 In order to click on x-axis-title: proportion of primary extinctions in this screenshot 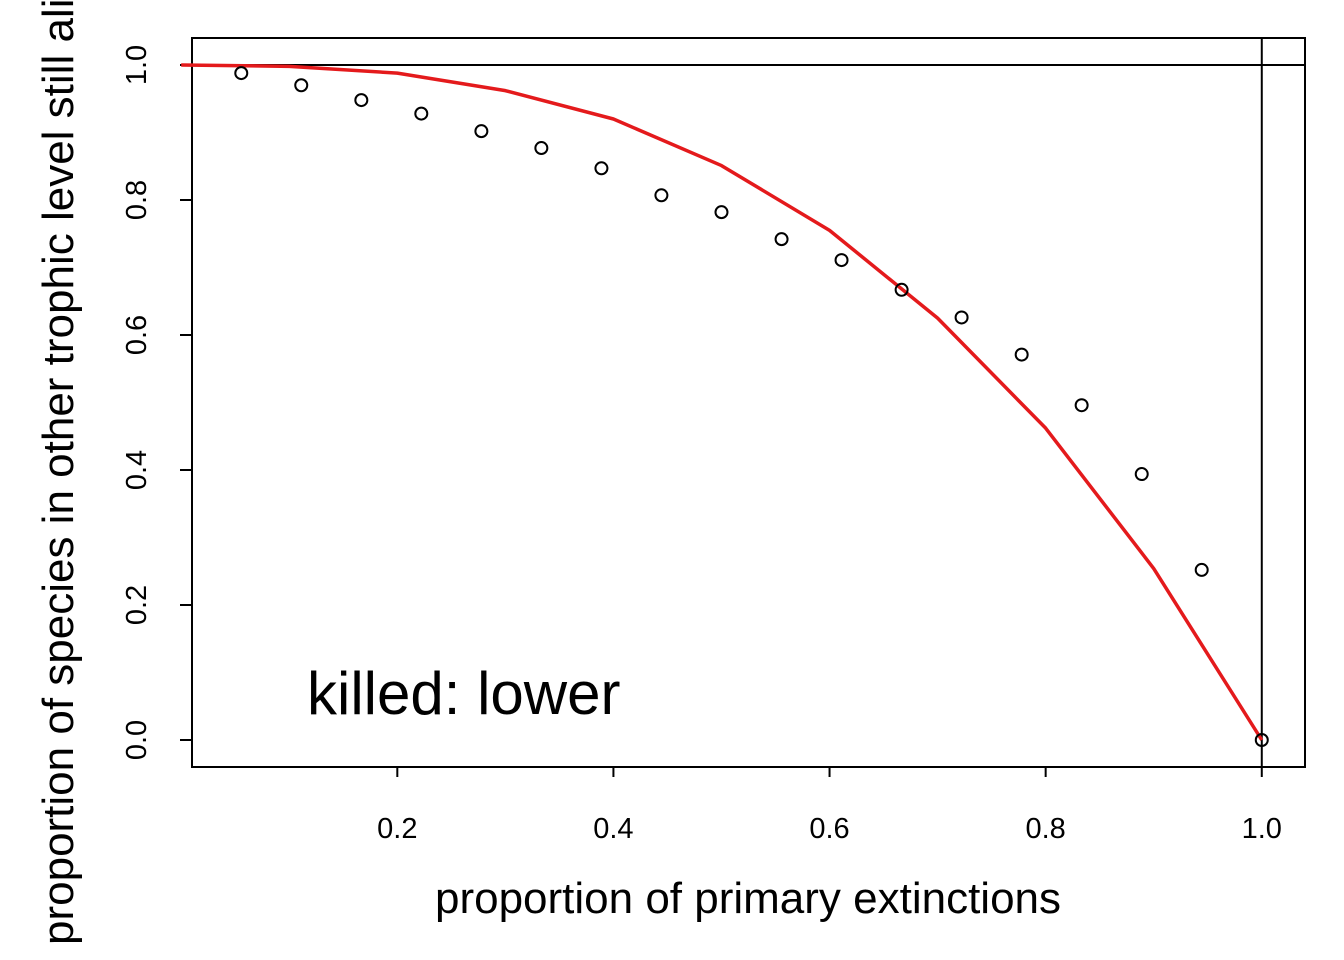, I will do `click(748, 898)`.